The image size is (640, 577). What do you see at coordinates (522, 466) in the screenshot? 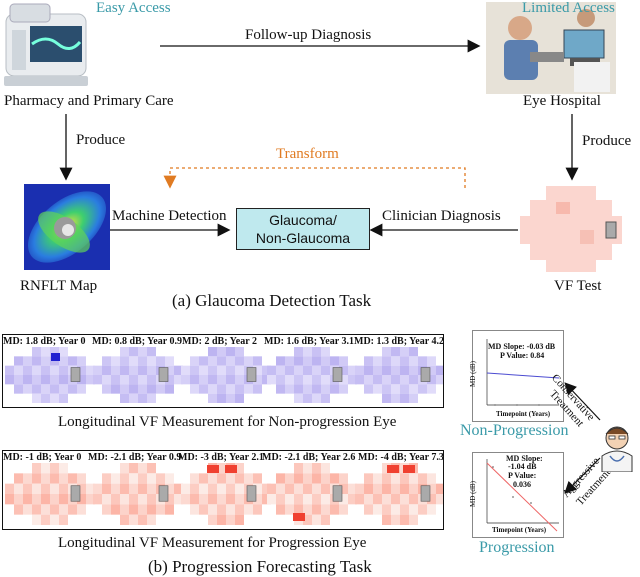
I see `prog-slope-value: -1.04 dB` at bounding box center [522, 466].